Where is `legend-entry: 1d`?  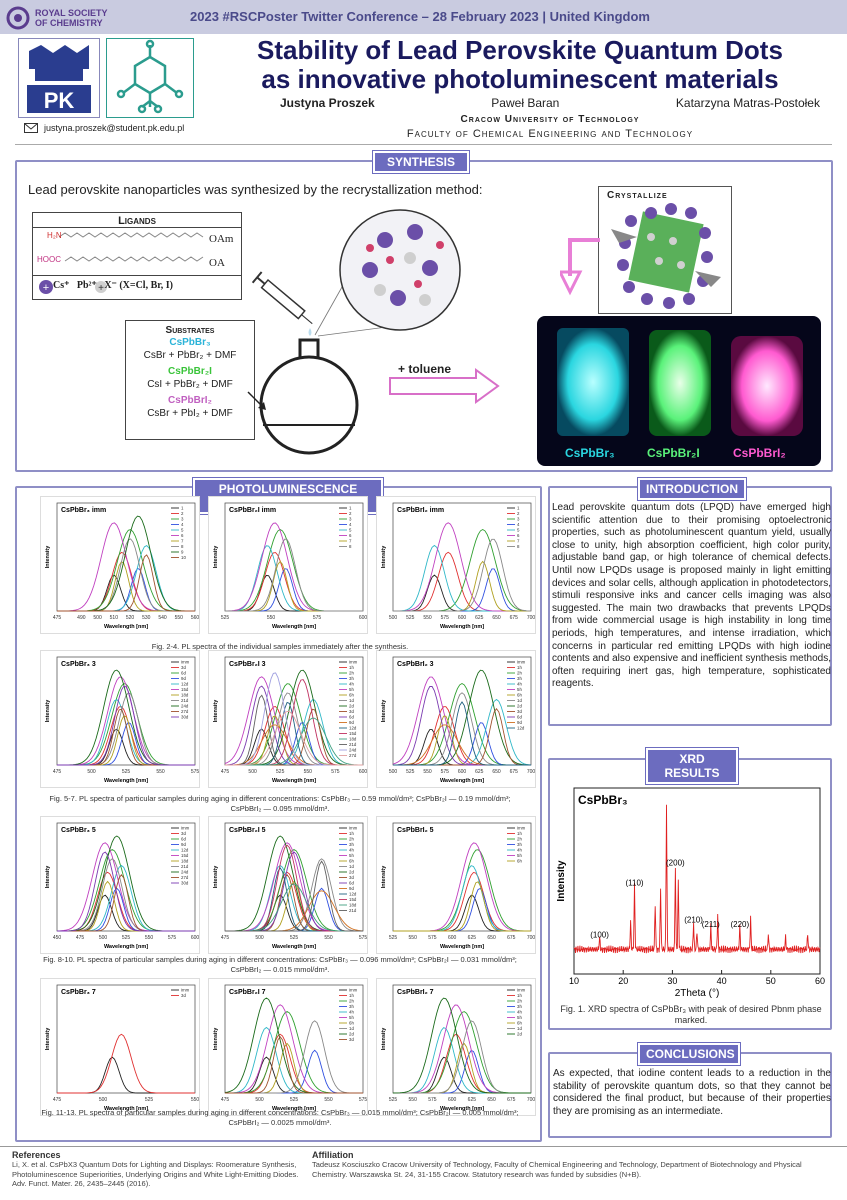 legend-entry: 1d is located at coordinates (351, 866).